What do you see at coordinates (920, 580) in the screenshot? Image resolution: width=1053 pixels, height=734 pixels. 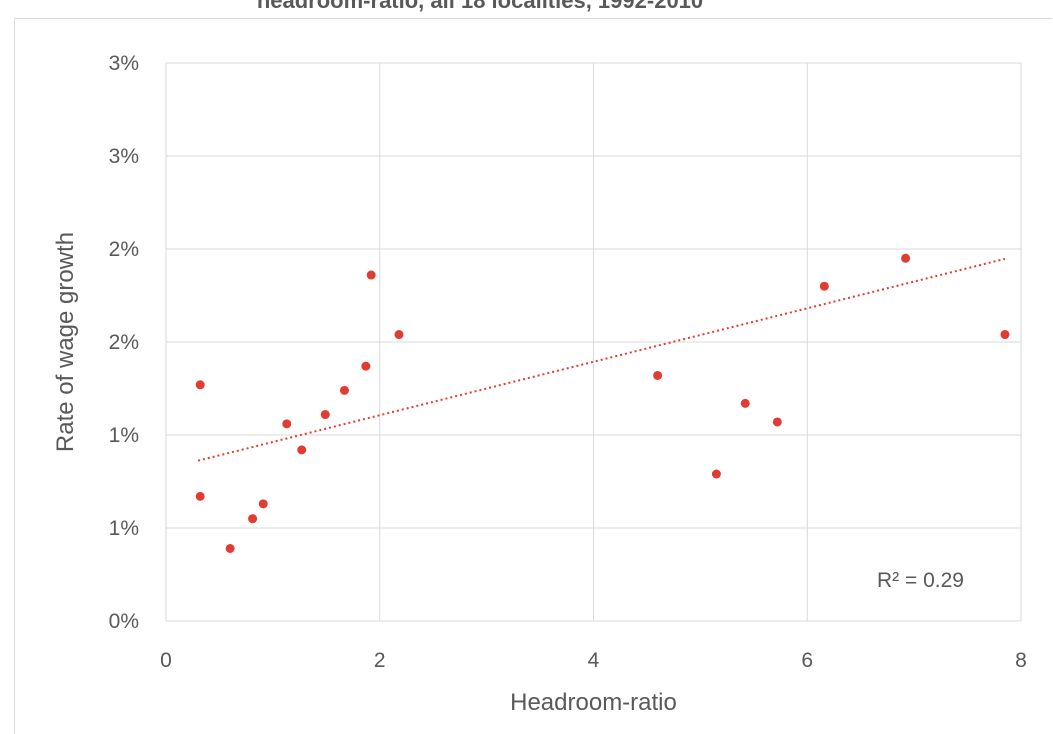 I see `r-squared-annotation: R² = 0.29` at bounding box center [920, 580].